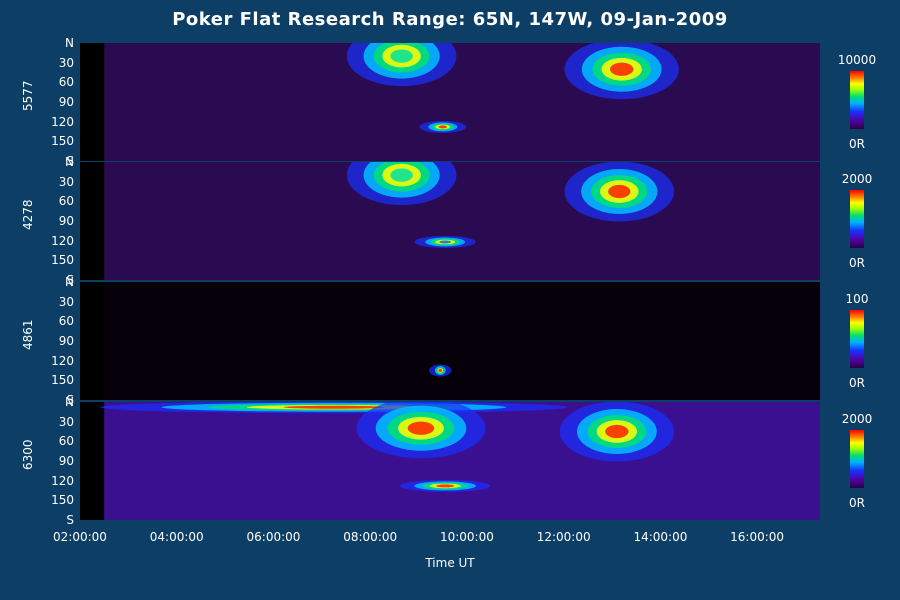 This screenshot has width=900, height=600. I want to click on wavelength-label: 5577, so click(28, 95).